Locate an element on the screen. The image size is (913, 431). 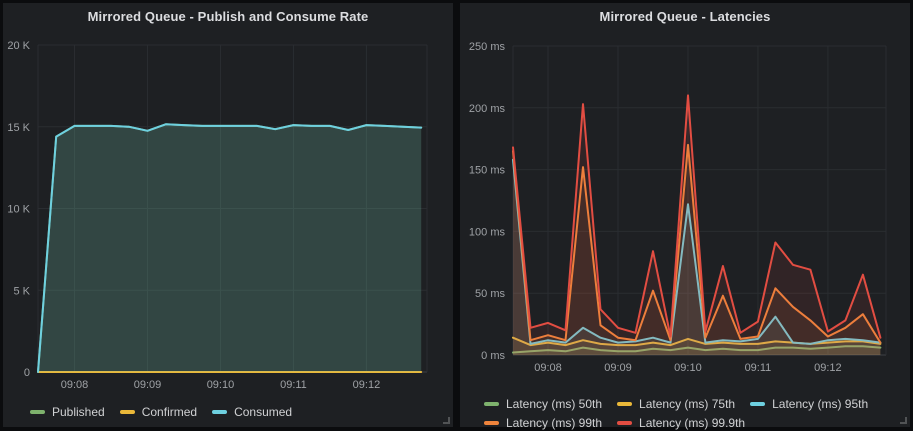
panel-header: Mirrored Queue - Latencies is located at coordinates (685, 16).